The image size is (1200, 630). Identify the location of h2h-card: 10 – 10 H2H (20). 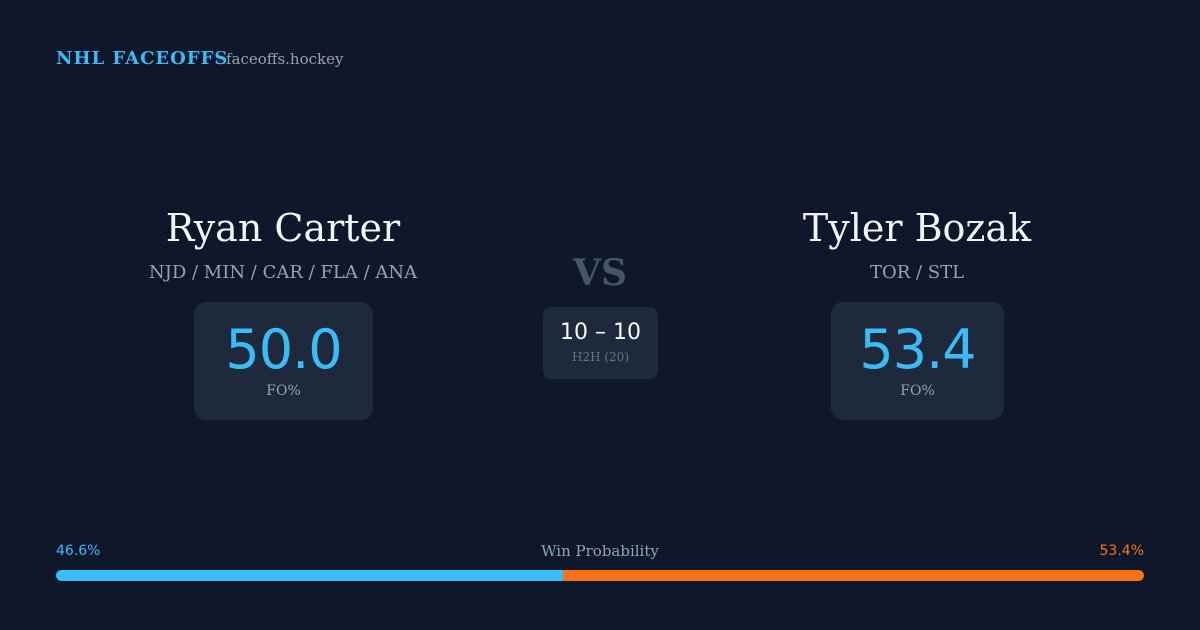
(600, 343).